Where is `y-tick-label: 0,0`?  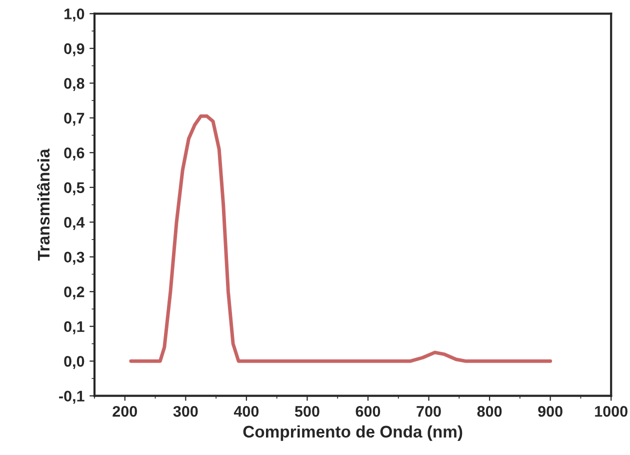
y-tick-label: 0,0 is located at coordinates (74, 363).